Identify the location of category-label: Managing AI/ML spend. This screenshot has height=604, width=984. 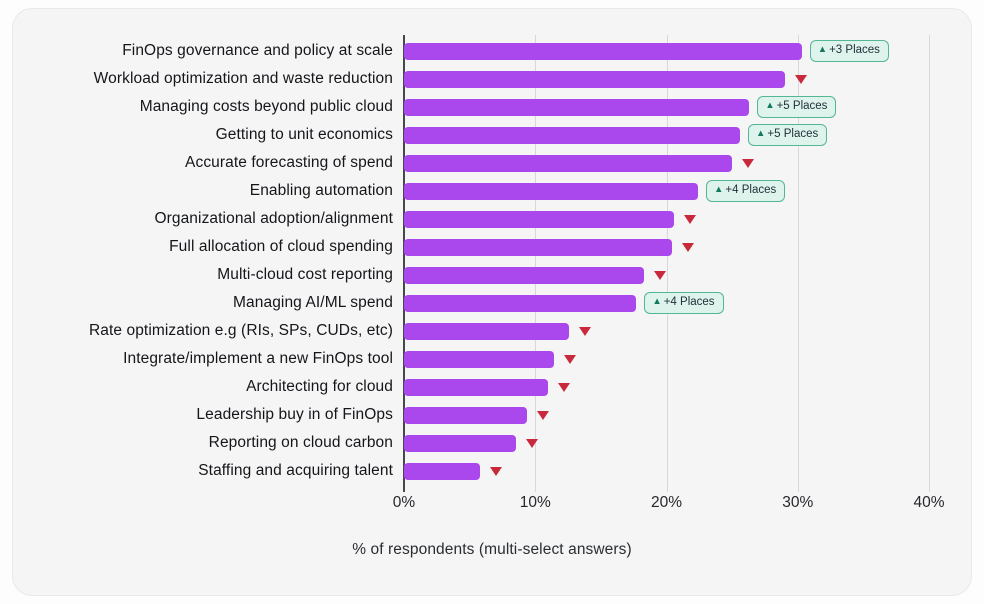
(313, 302).